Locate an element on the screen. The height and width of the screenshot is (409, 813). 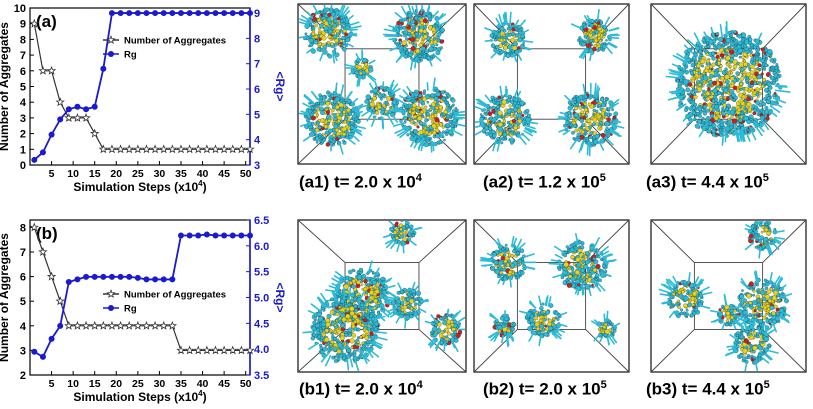
box-diagonal-edge is located at coordinates (784, 141).